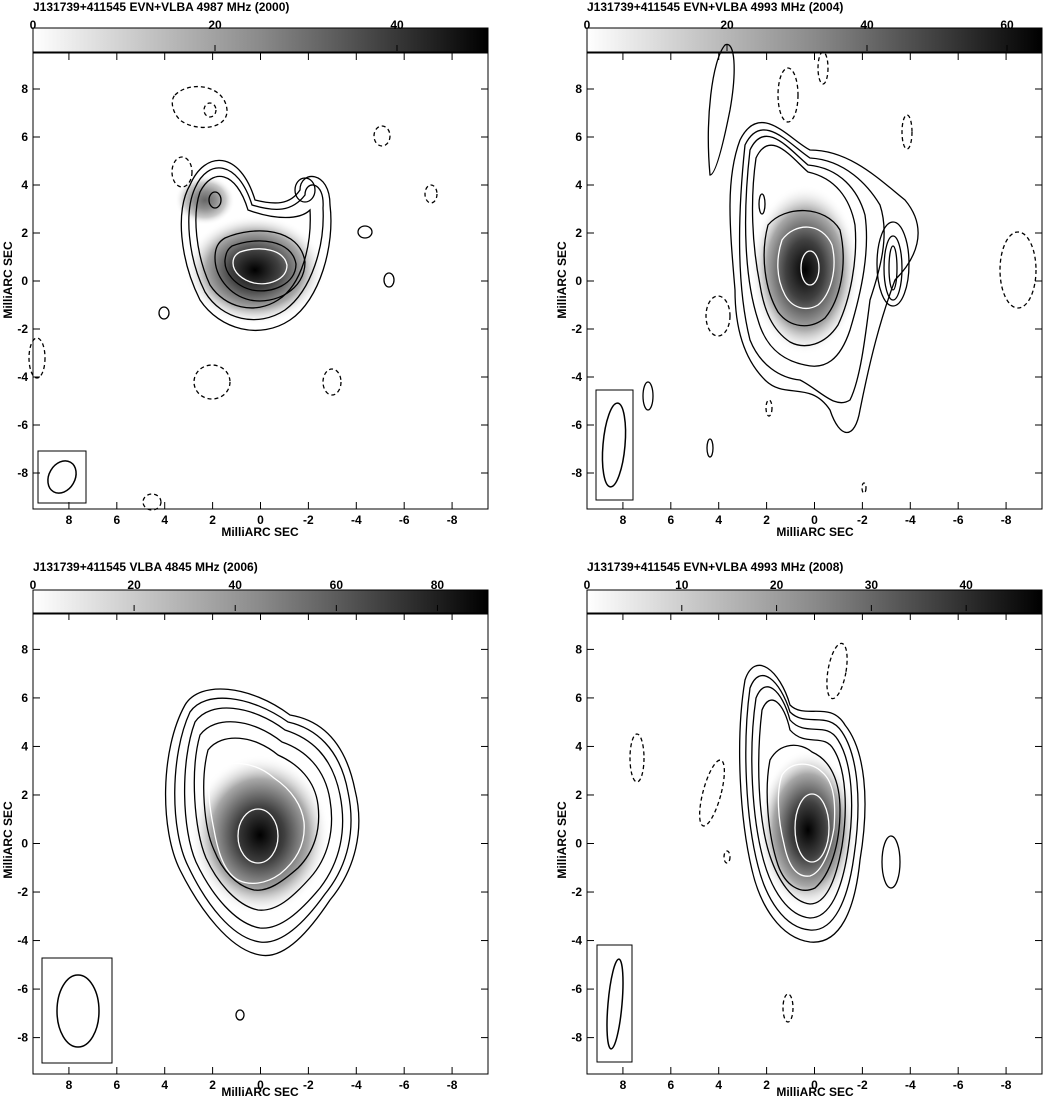 The height and width of the screenshot is (1100, 1043). Describe the element at coordinates (576, 892) in the screenshot. I see `y-tick-label: -2` at that location.